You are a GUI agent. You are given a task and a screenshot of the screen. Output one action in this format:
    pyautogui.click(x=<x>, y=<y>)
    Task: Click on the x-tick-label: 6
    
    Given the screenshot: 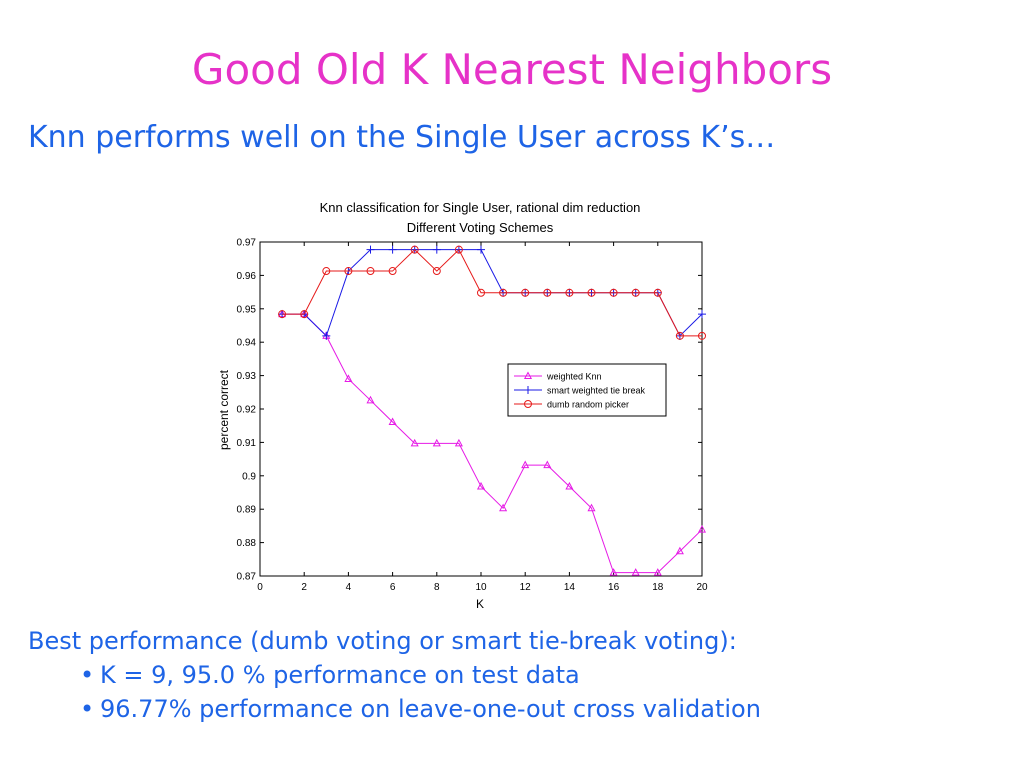 What is the action you would take?
    pyautogui.click(x=393, y=587)
    